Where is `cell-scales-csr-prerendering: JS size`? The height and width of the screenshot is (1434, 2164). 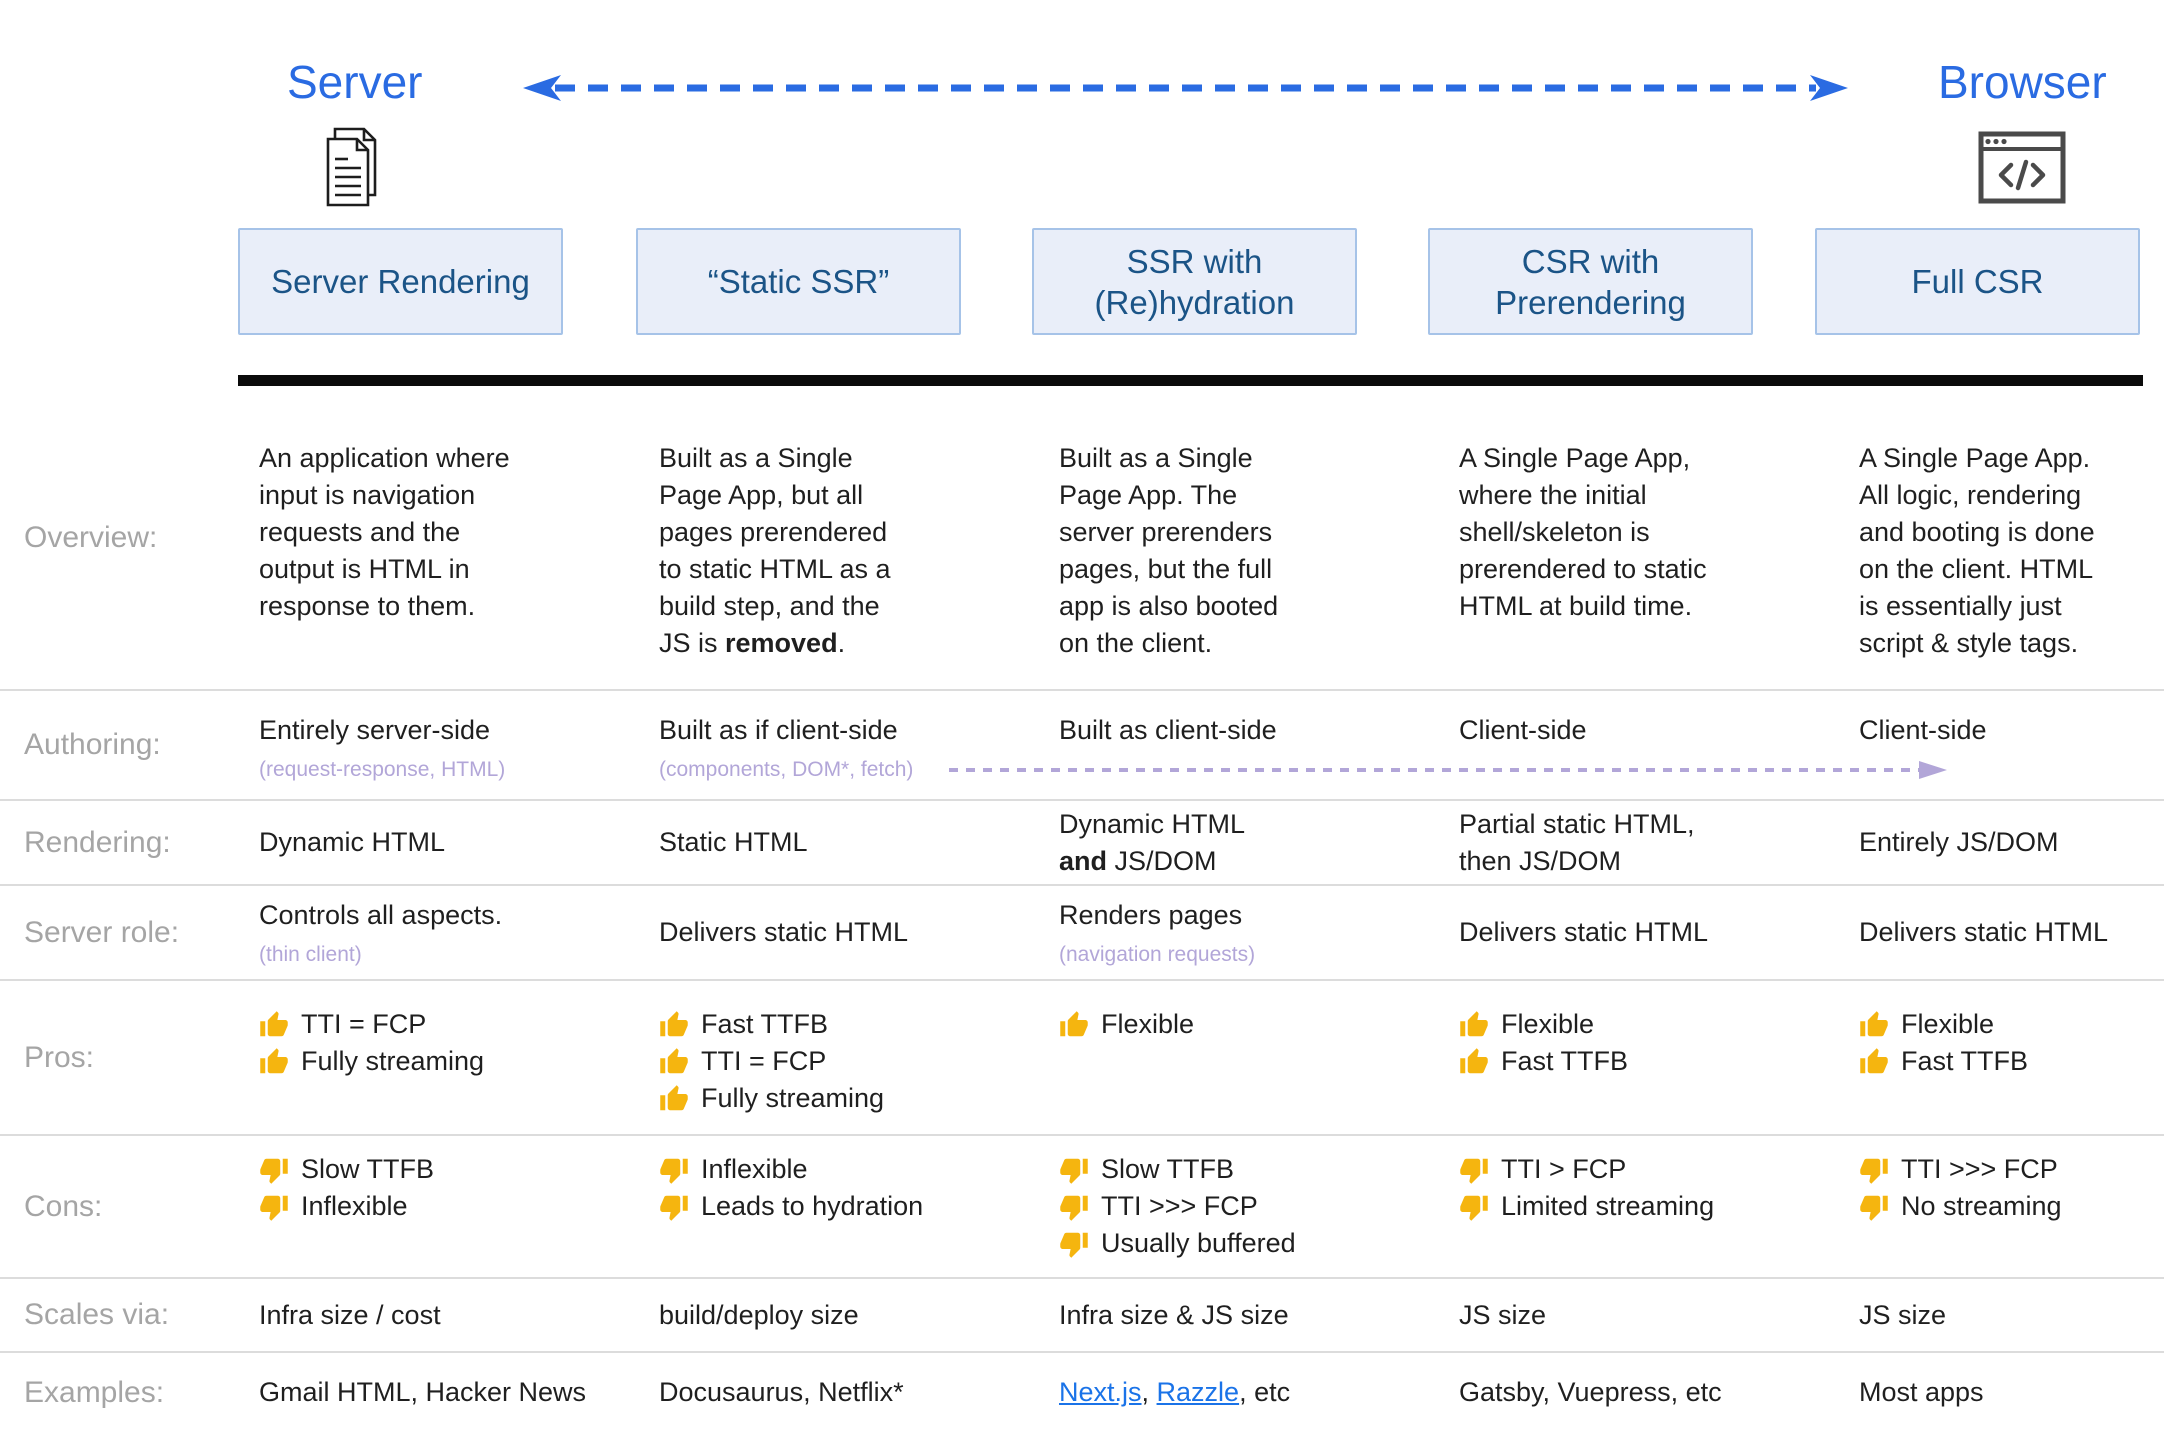 cell-scales-csr-prerendering: JS size is located at coordinates (1503, 1314).